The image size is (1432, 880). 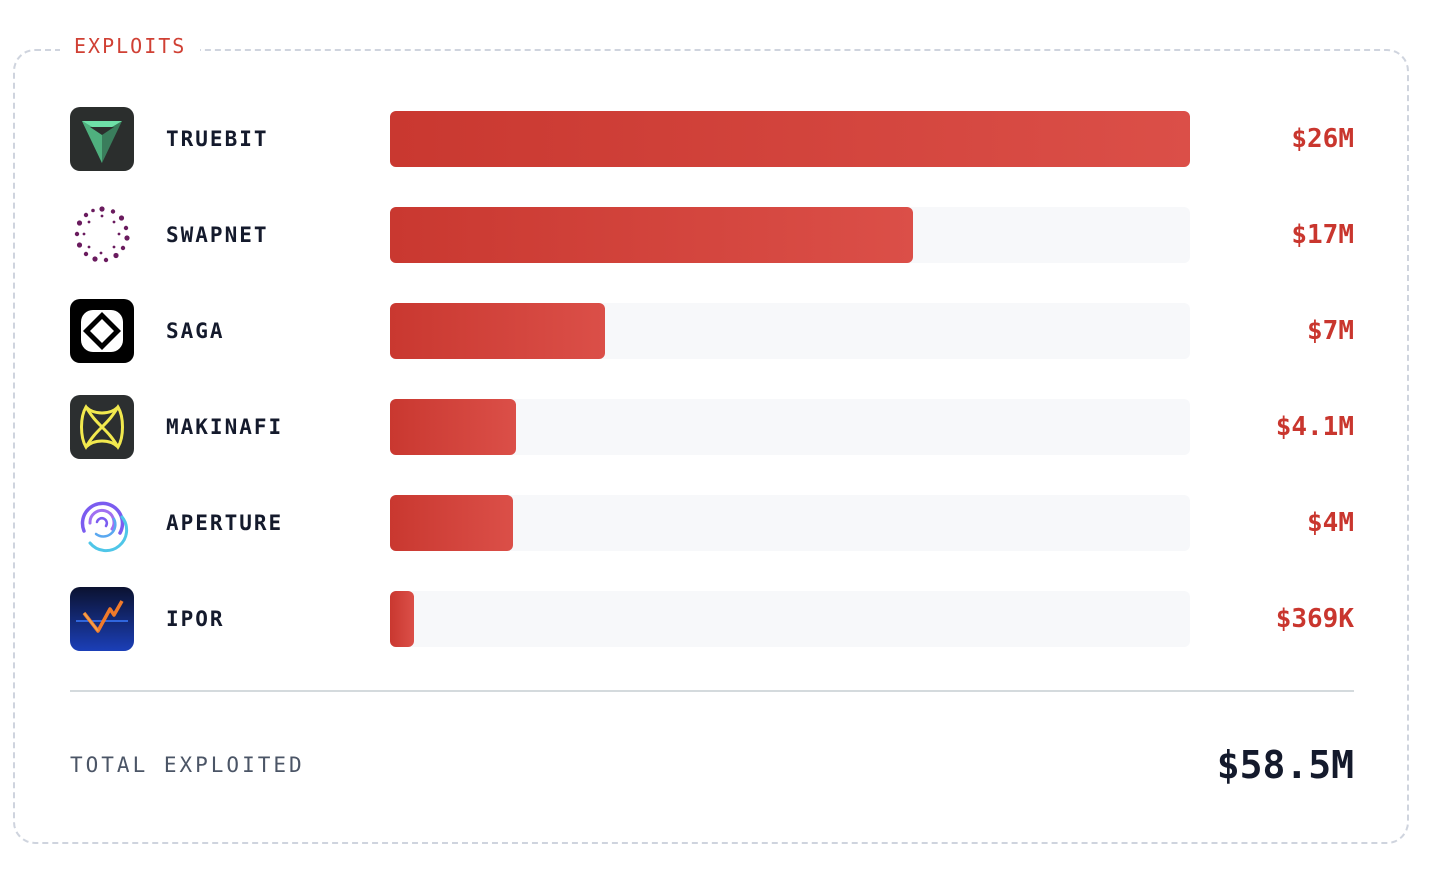 What do you see at coordinates (102, 523) in the screenshot?
I see `aperture-icon` at bounding box center [102, 523].